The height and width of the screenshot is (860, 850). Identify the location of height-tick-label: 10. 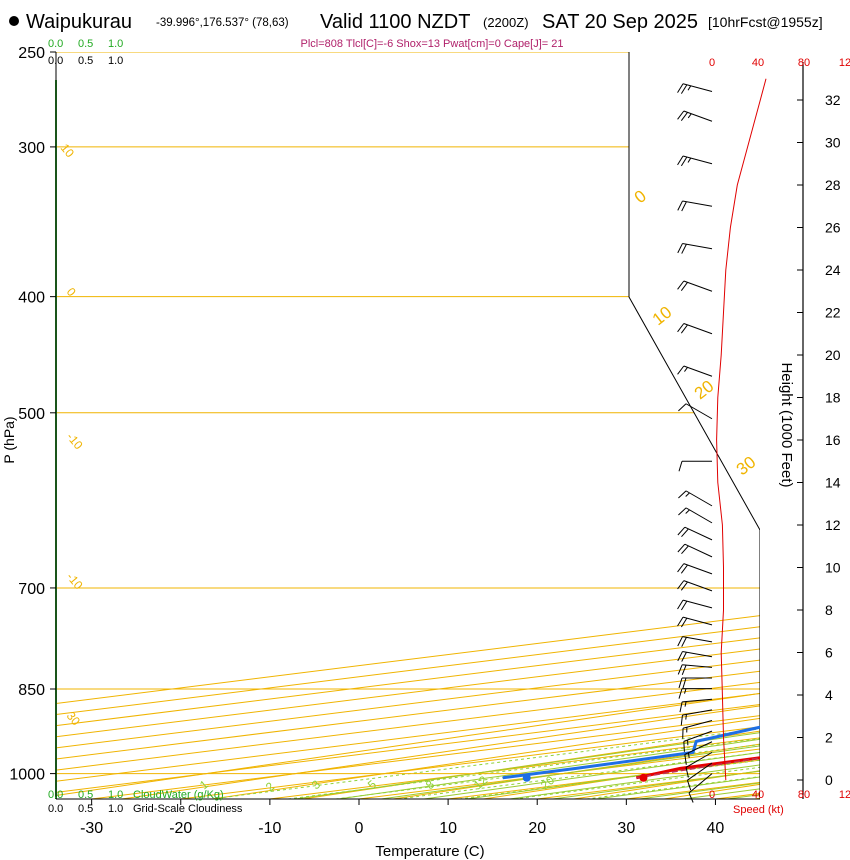
(833, 568).